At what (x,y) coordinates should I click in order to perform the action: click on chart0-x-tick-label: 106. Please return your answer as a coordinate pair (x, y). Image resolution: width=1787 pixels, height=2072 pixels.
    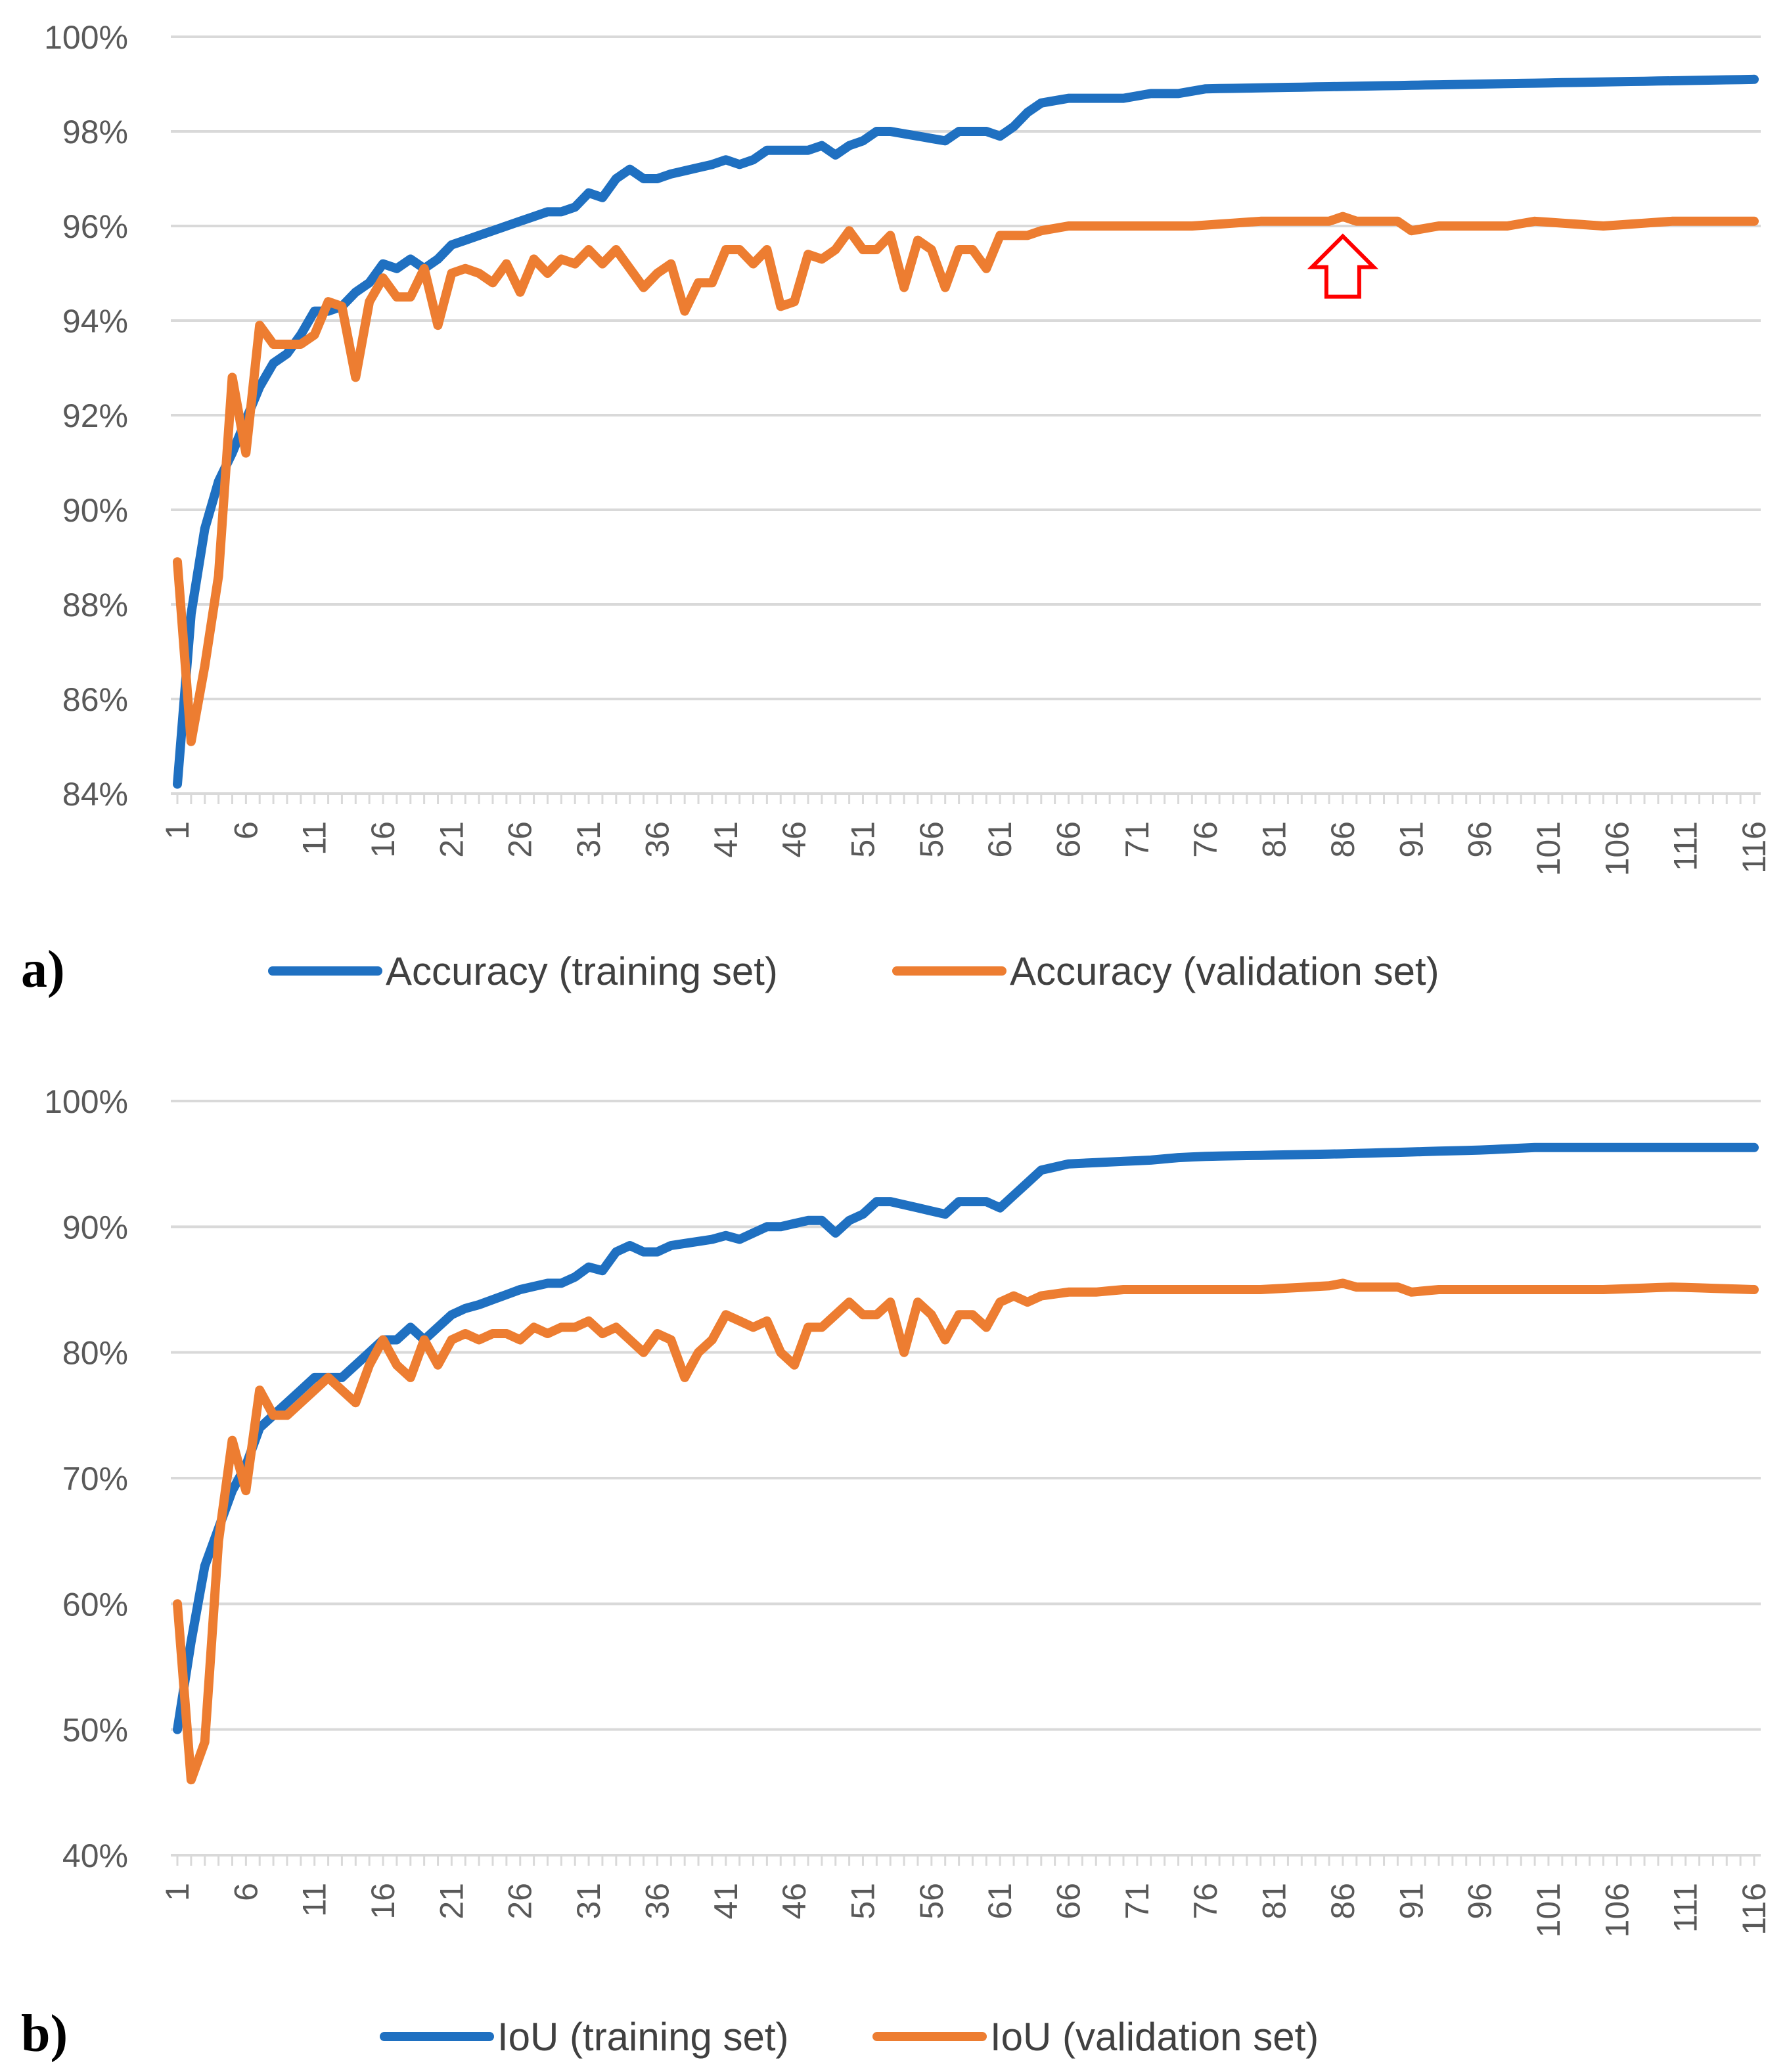
    Looking at the image, I should click on (1616, 849).